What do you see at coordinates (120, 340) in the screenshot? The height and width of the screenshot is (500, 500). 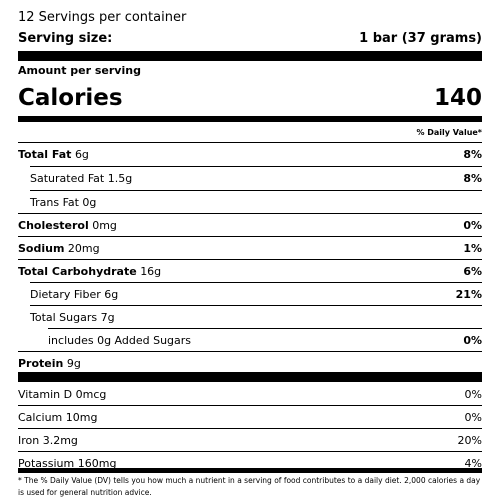 I see `nutrient-label: includes 0g Added Sugars` at bounding box center [120, 340].